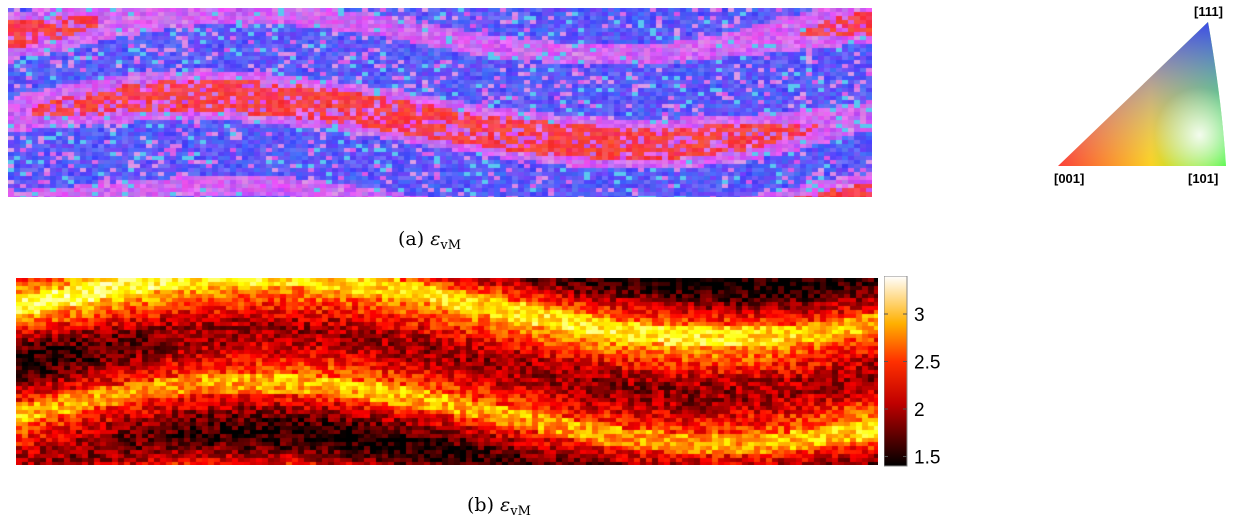 This screenshot has height=519, width=1234. I want to click on colorbar: 1.5 2 2.5 3, so click(924, 372).